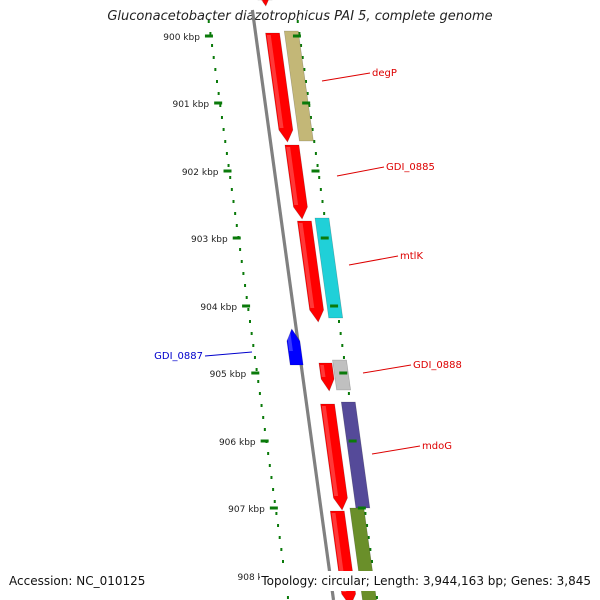  I want to click on tick-label: 904 kbp, so click(218, 308).